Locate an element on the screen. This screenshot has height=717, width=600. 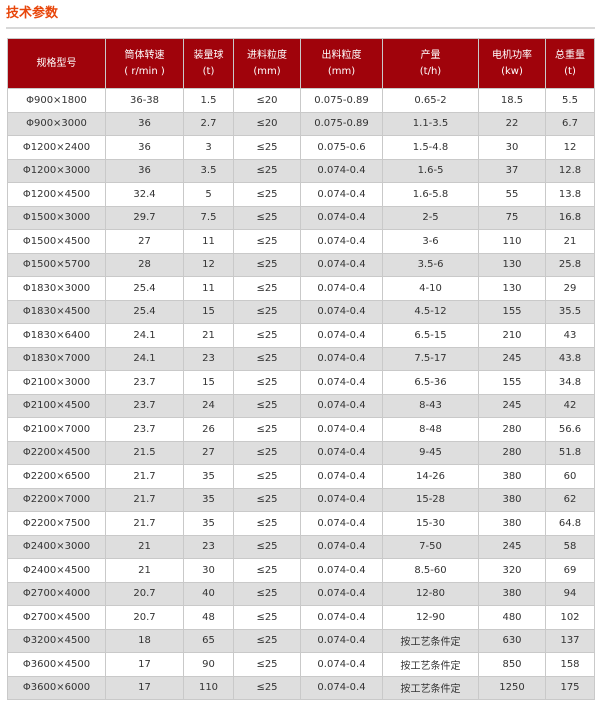
table-cell: 6.5-15 is located at coordinates (430, 335).